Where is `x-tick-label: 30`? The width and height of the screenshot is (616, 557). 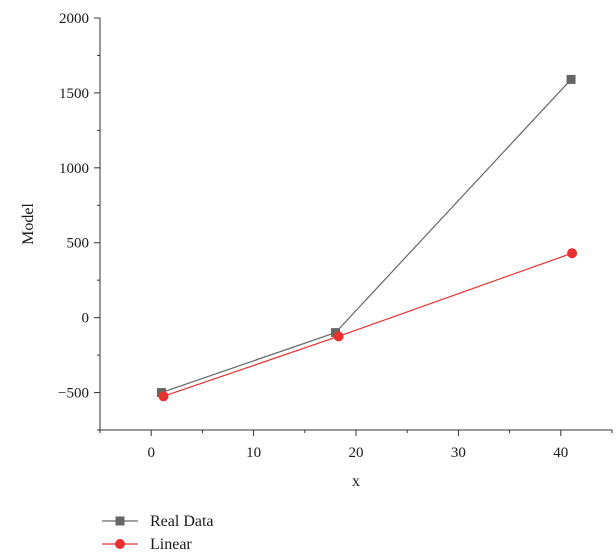
x-tick-label: 30 is located at coordinates (458, 453).